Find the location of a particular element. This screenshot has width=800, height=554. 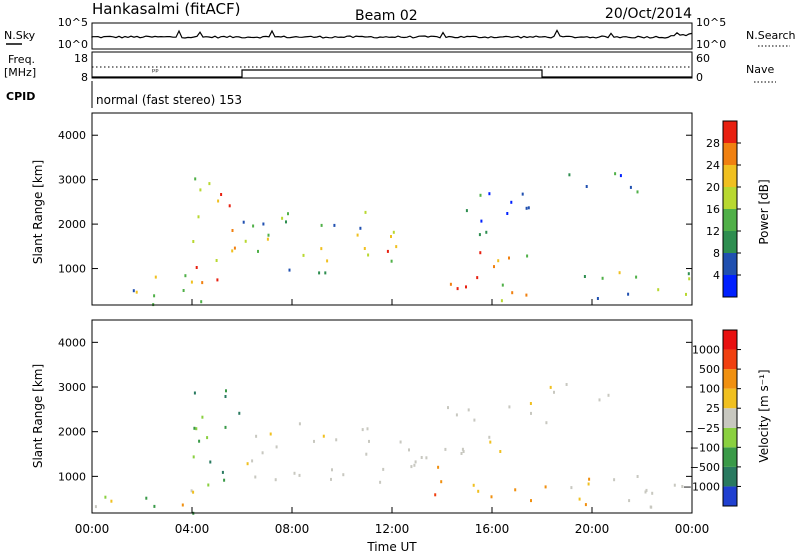

colorbar-tick-label: 25 is located at coordinates (713, 408).